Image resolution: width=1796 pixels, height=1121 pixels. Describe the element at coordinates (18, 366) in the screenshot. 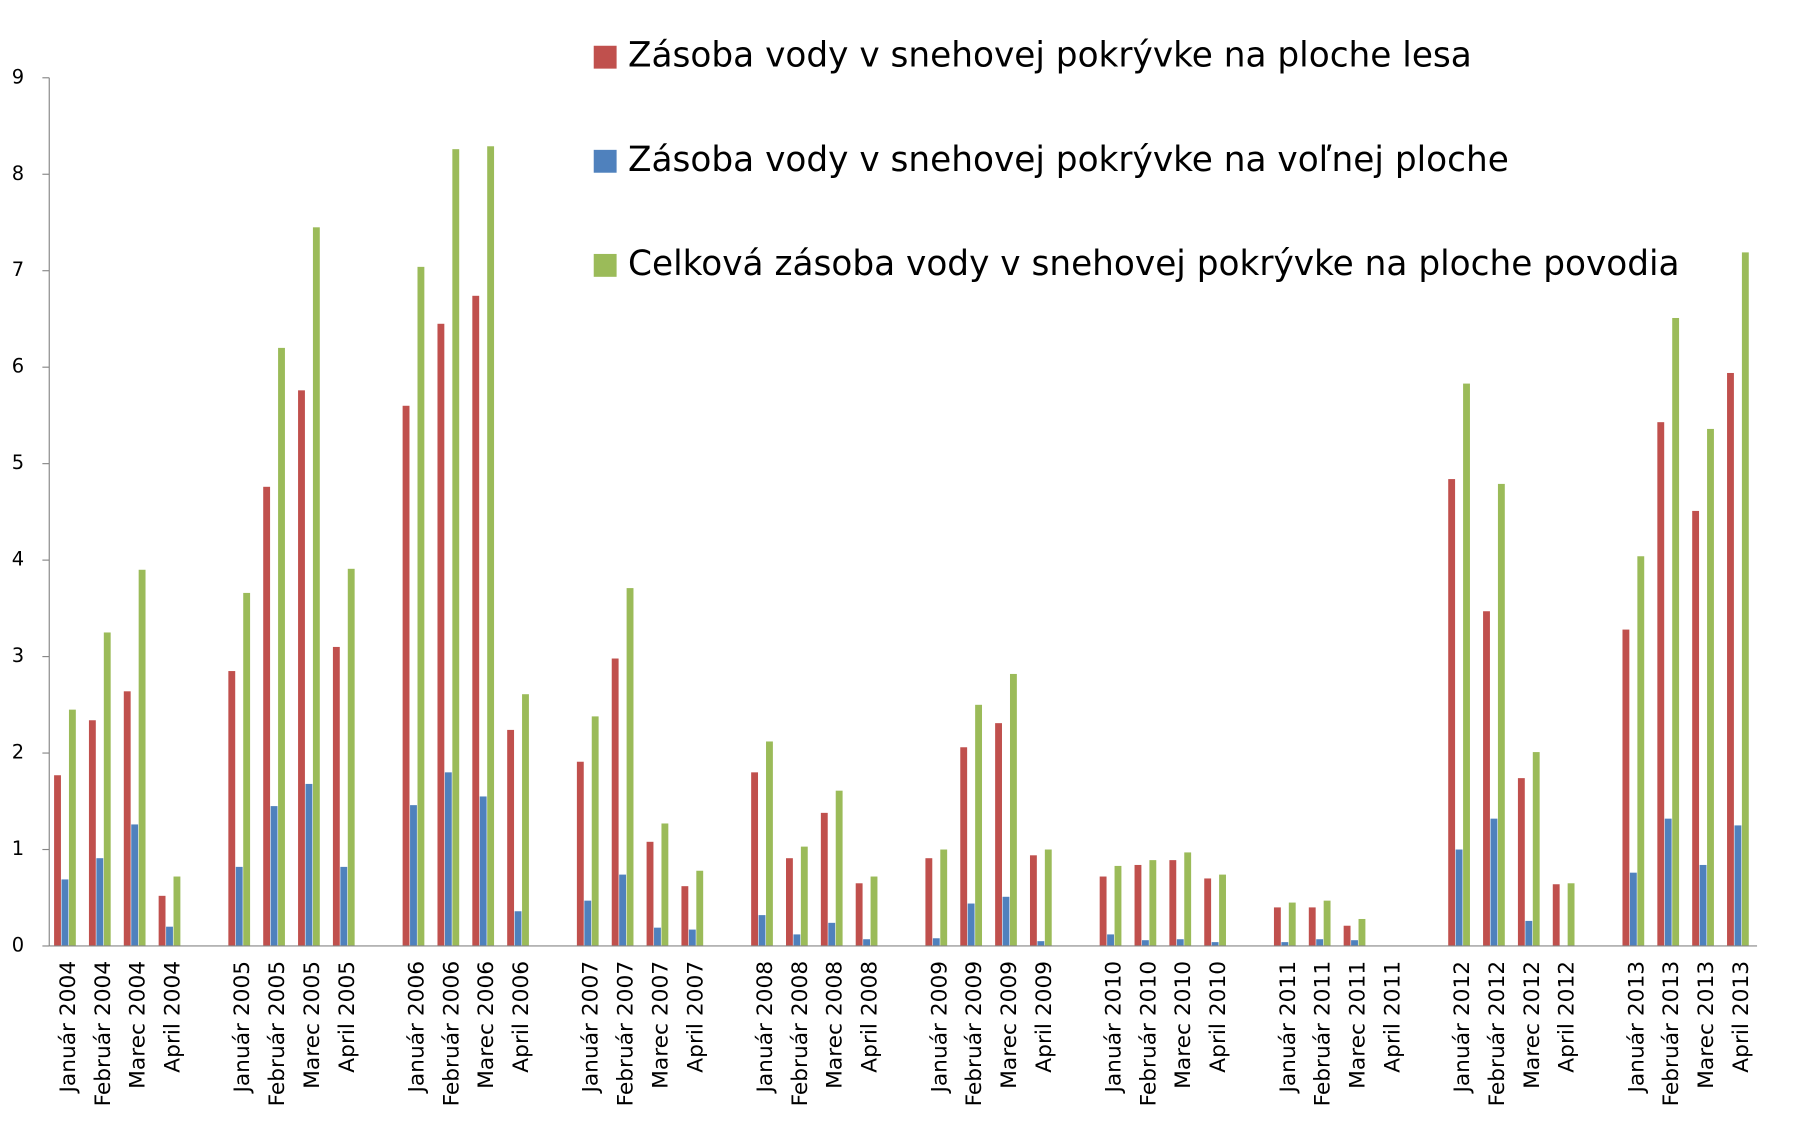

I see `y-tick-label: 6` at that location.